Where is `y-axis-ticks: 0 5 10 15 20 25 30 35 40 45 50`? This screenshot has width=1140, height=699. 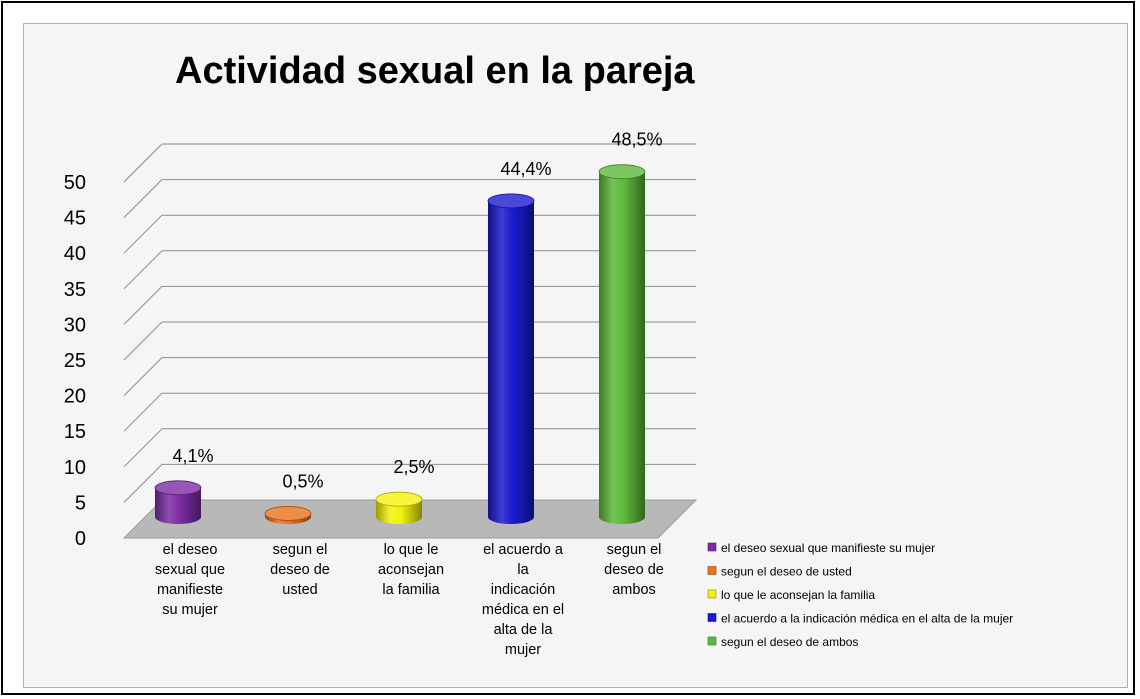
y-axis-ticks: 0 5 10 15 20 25 30 35 40 45 50 is located at coordinates (75, 361).